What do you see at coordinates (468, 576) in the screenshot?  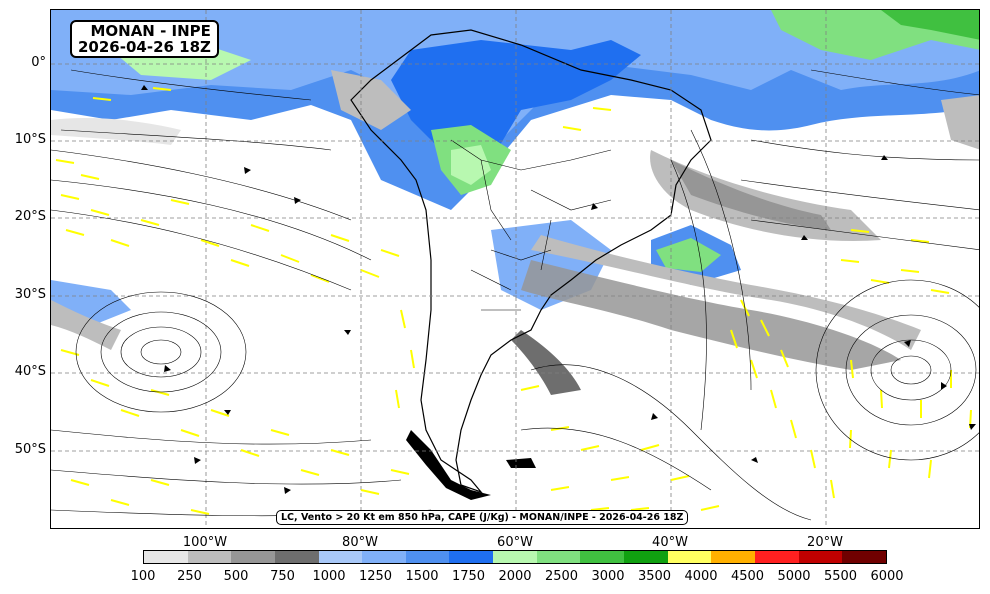 I see `colorbar-tick-label: 1750` at bounding box center [468, 576].